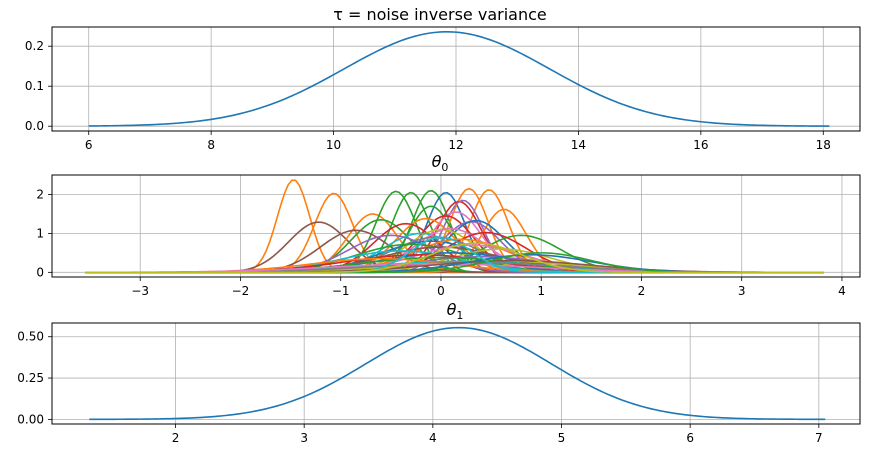  I want to click on y-tick-label: 0.50, so click(30, 337).